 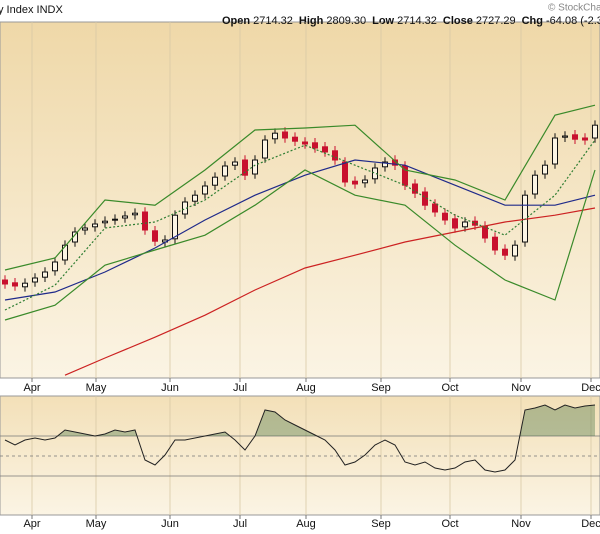 I want to click on quote-label: Low, so click(x=383, y=21).